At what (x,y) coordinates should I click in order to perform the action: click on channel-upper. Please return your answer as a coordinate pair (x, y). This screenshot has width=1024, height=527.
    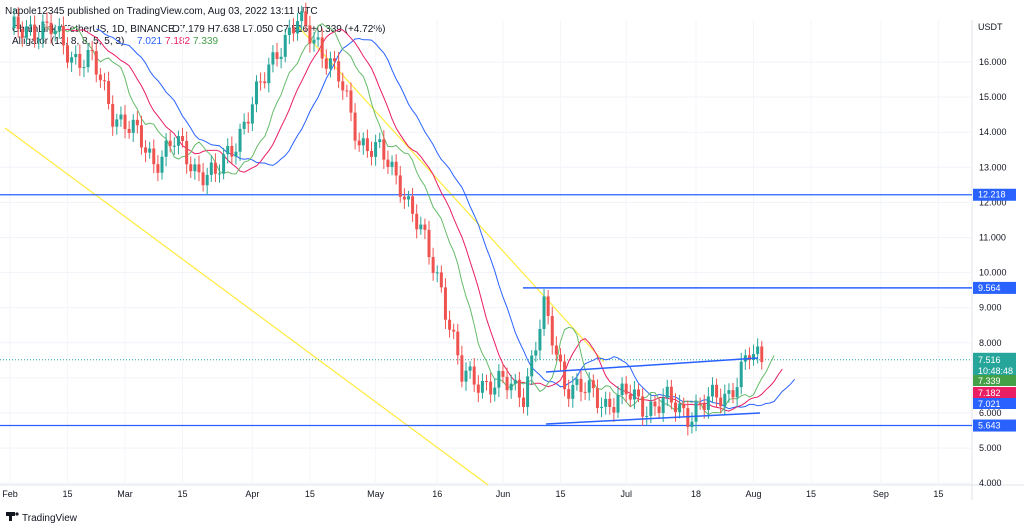
    Looking at the image, I should click on (652, 365).